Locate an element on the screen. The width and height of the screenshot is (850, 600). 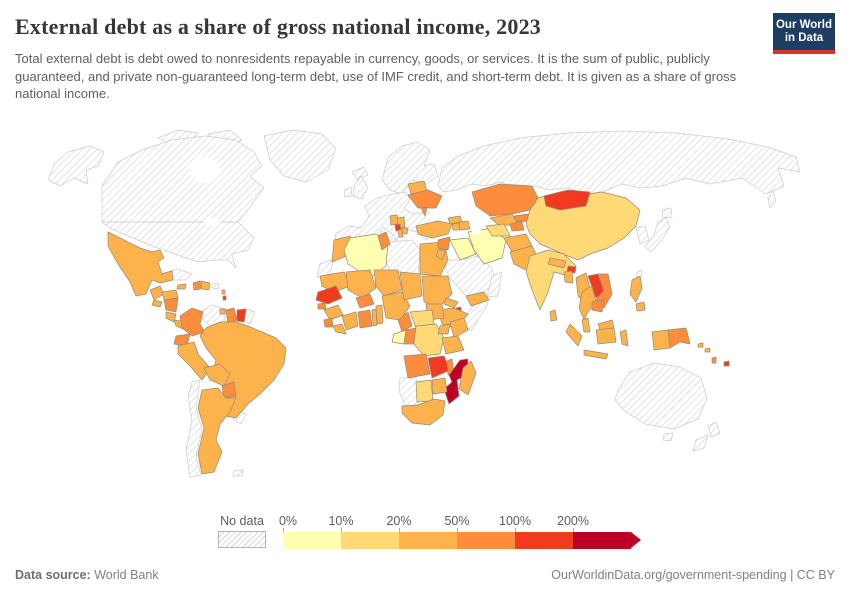
country-sri-lanka is located at coordinates (553, 315).